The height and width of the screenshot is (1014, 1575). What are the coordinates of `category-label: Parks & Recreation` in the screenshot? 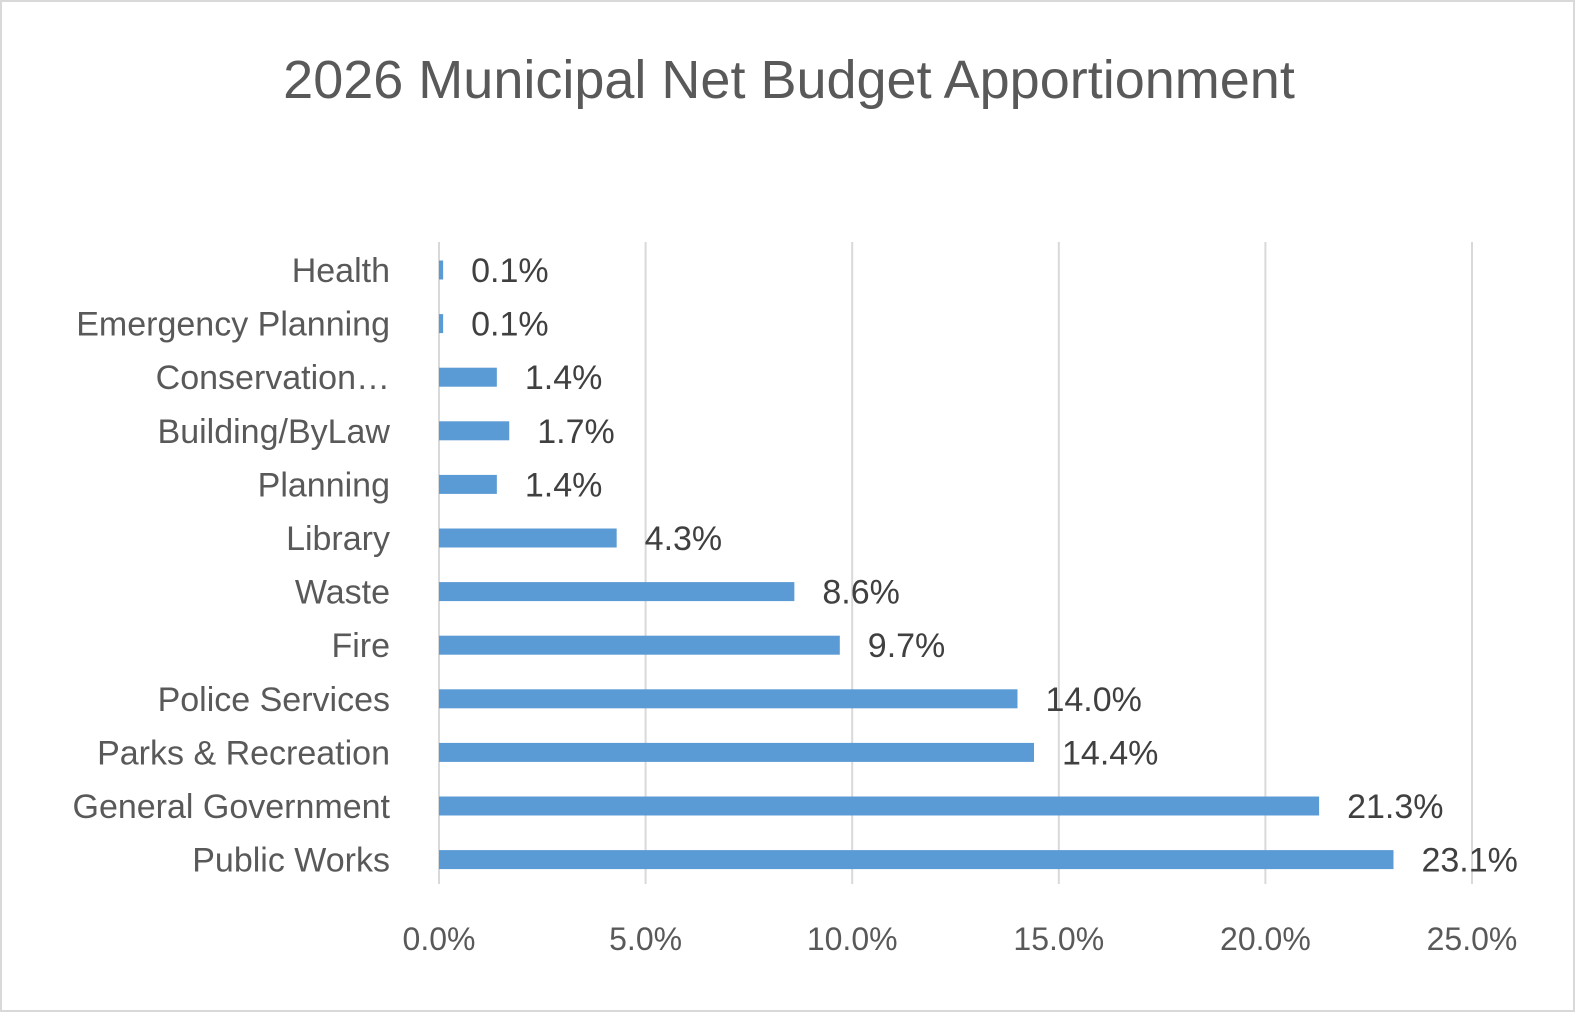 It's located at (243, 753).